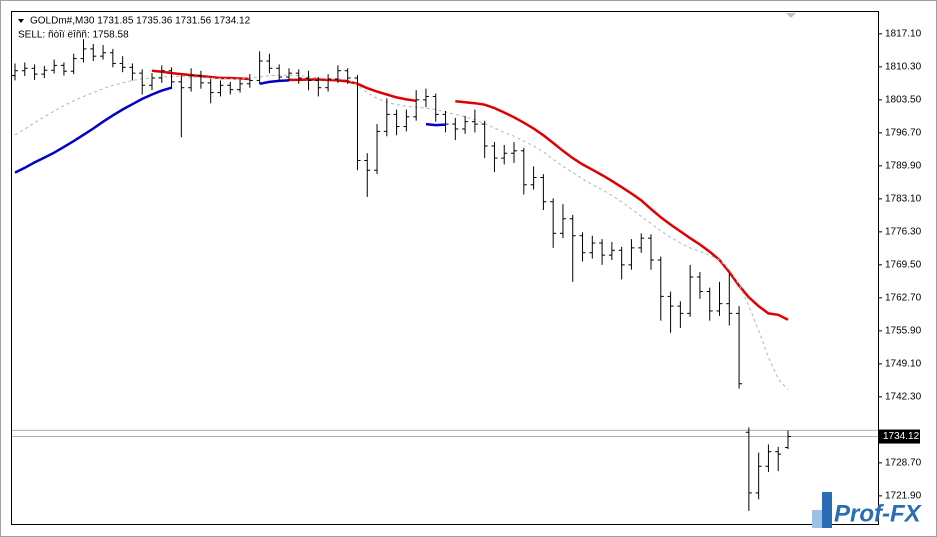 The height and width of the screenshot is (537, 937). What do you see at coordinates (21, 21) in the screenshot?
I see `menu-triangle` at bounding box center [21, 21].